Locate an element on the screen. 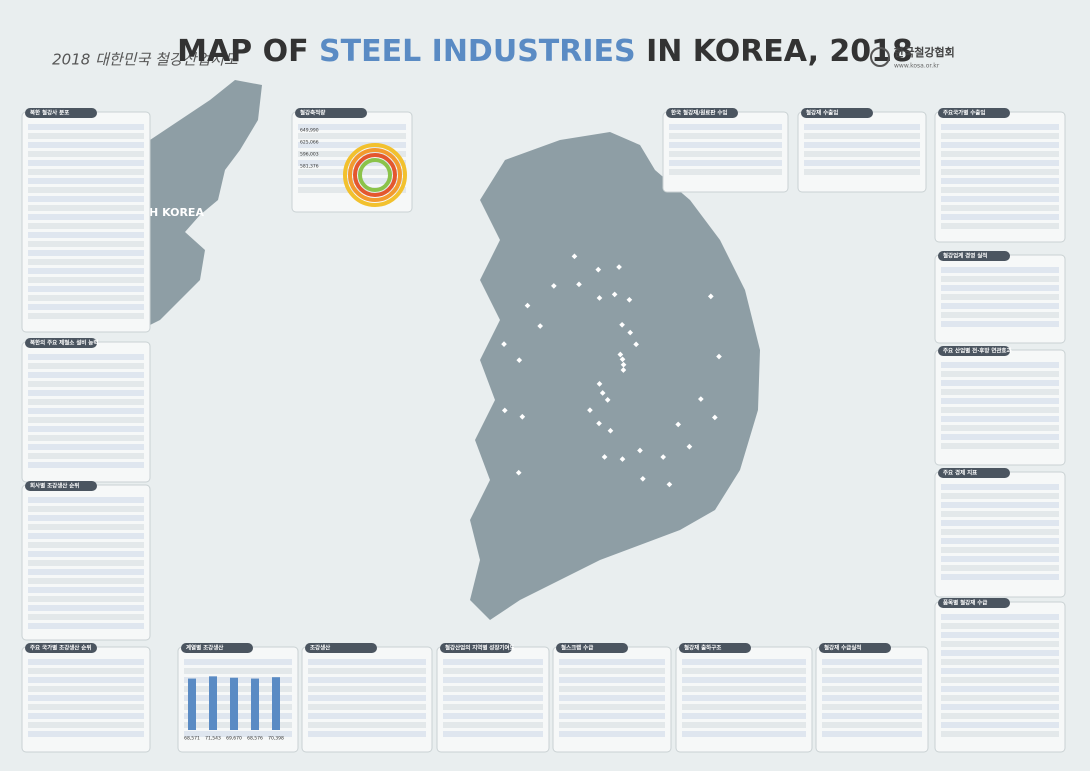 This screenshot has width=1090, height=771. bar-label: 71,543 is located at coordinates (213, 739).